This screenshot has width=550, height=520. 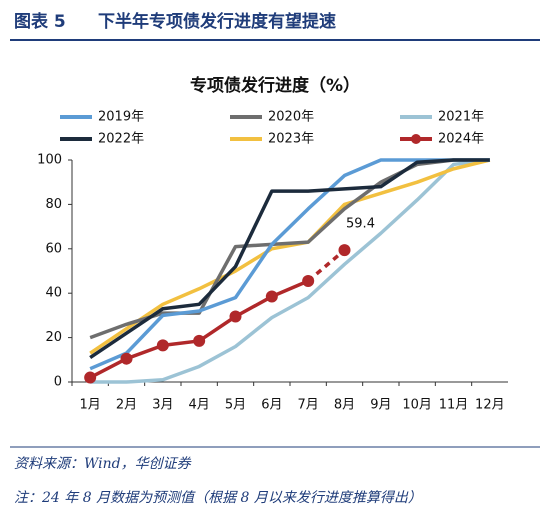 What do you see at coordinates (121, 139) in the screenshot?
I see `legend-label: 2022年` at bounding box center [121, 139].